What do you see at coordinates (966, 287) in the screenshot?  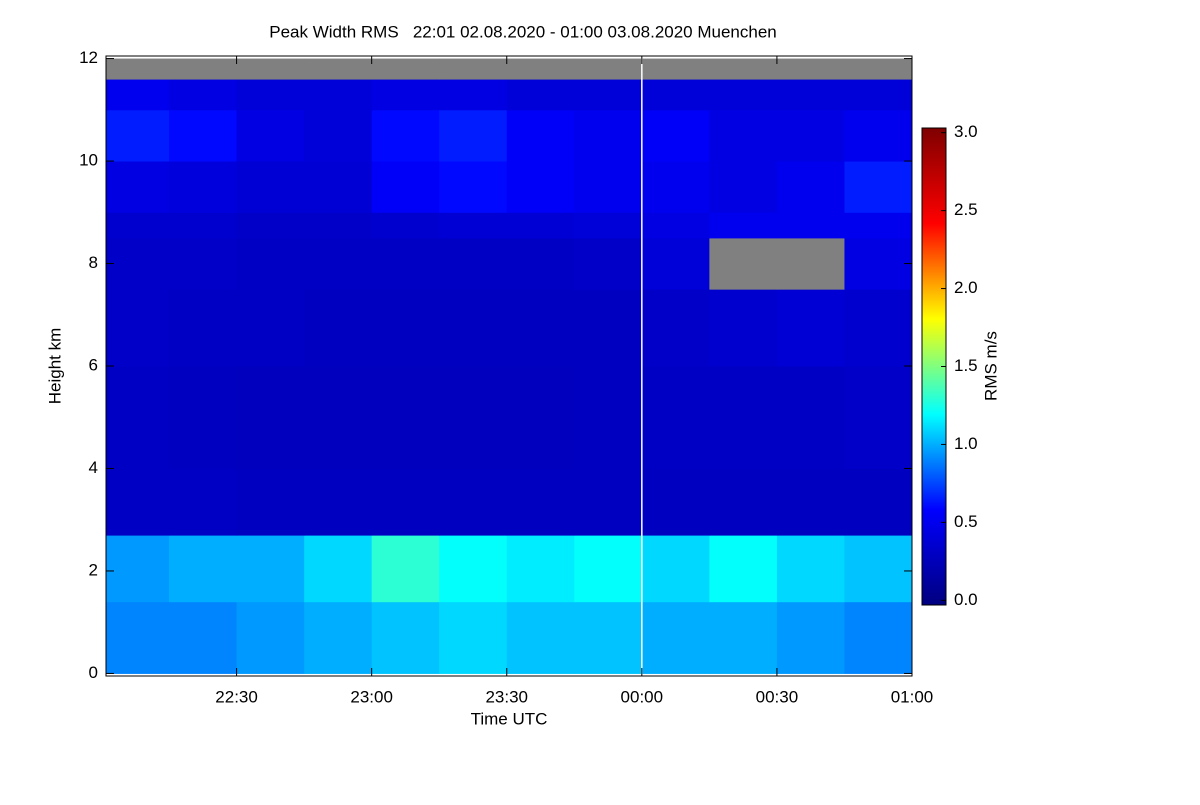 I see `colorbar-tick-label: 2.0` at bounding box center [966, 287].